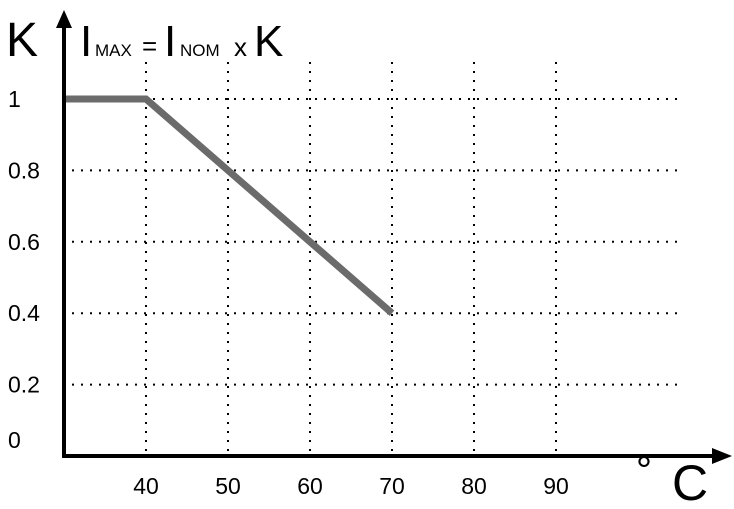  What do you see at coordinates (392, 486) in the screenshot?
I see `x-tick-label: 70` at bounding box center [392, 486].